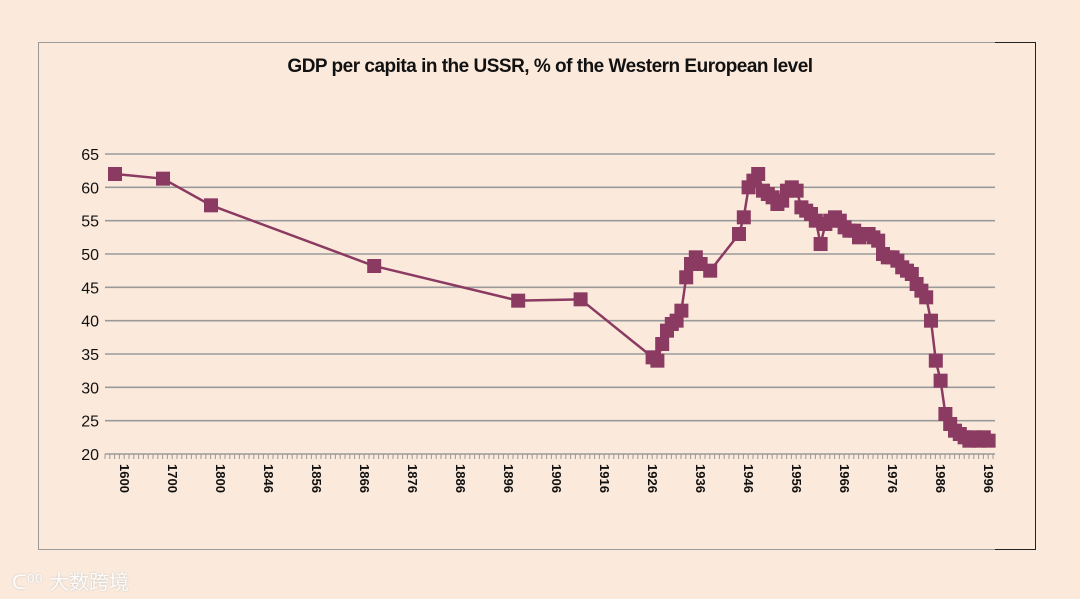 This screenshot has width=1080, height=599. Describe the element at coordinates (268, 478) in the screenshot. I see `x-tick-label: 1846` at that location.